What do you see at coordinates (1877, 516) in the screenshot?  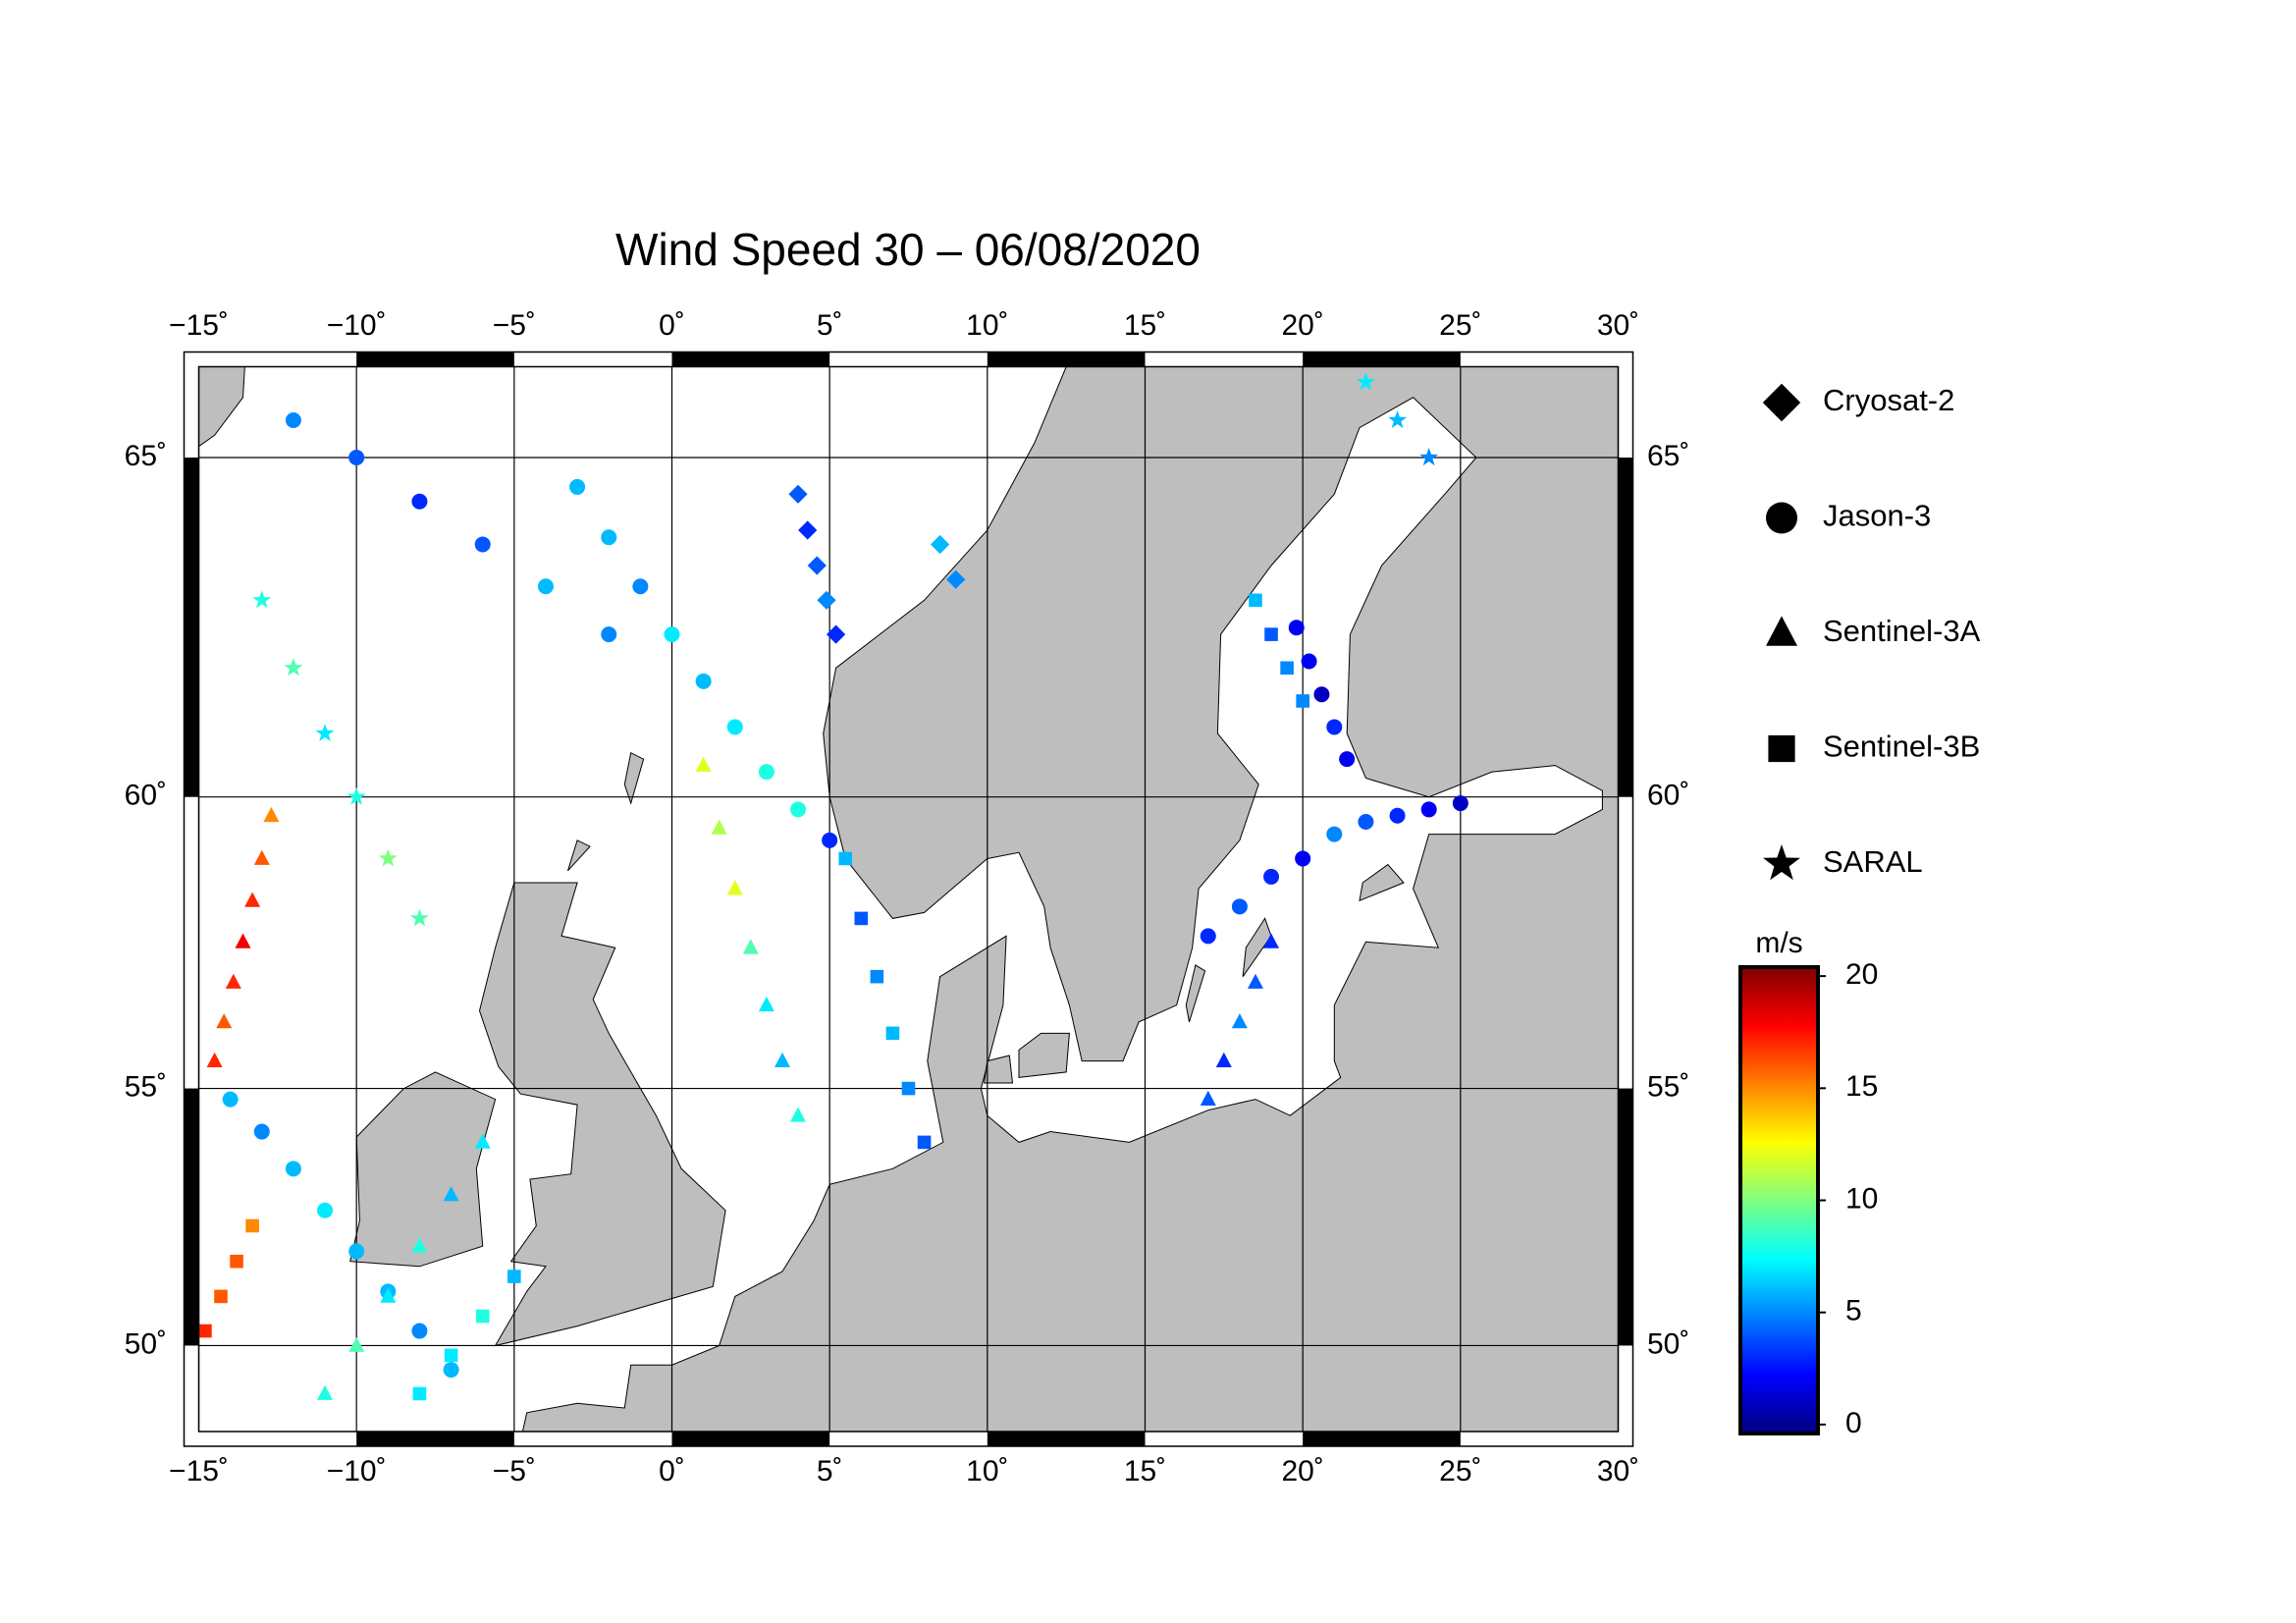 I see `legend-label: Jason-3` at bounding box center [1877, 516].